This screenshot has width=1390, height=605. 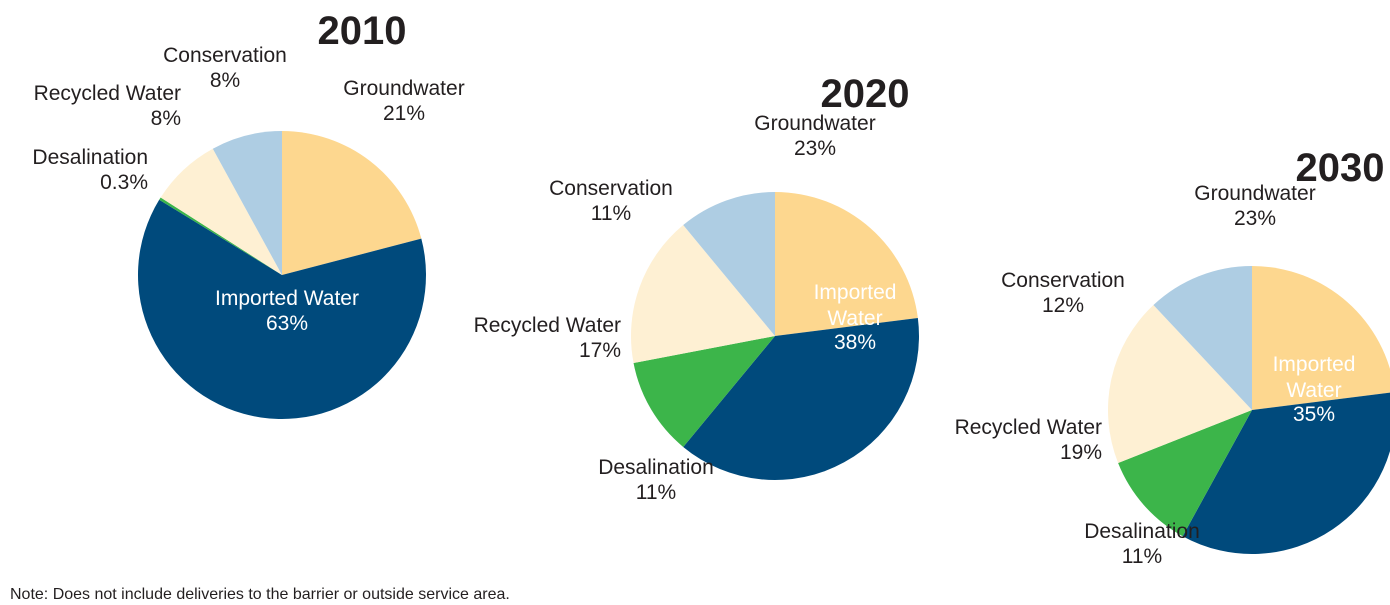 What do you see at coordinates (611, 213) in the screenshot?
I see `slice-value-conservation-2020: 11%` at bounding box center [611, 213].